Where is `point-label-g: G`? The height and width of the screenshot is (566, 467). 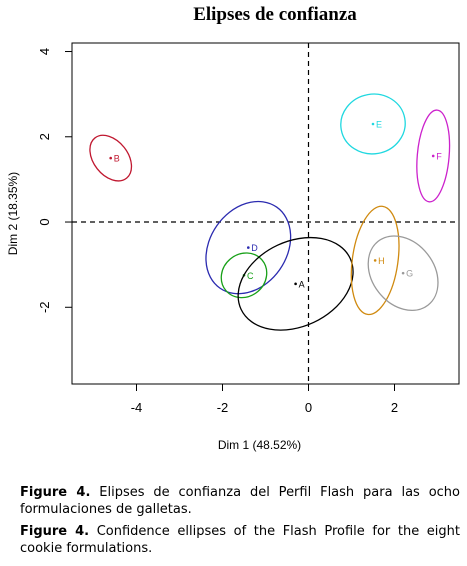 point-label-g: G is located at coordinates (409, 274).